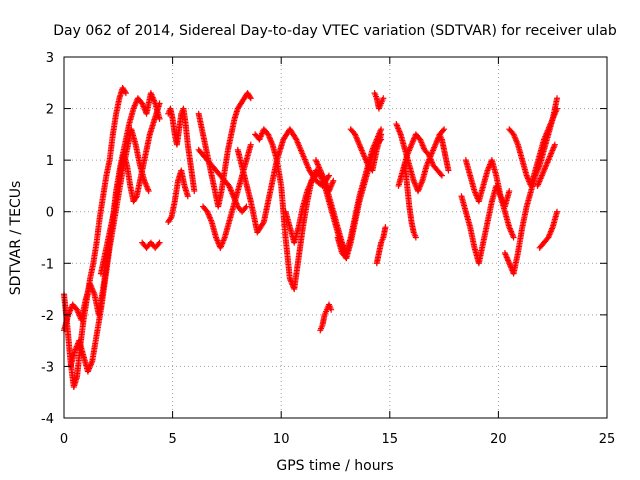  Describe the element at coordinates (16, 238) in the screenshot. I see `y-axis-label: SDTVAR / TECUs` at that location.